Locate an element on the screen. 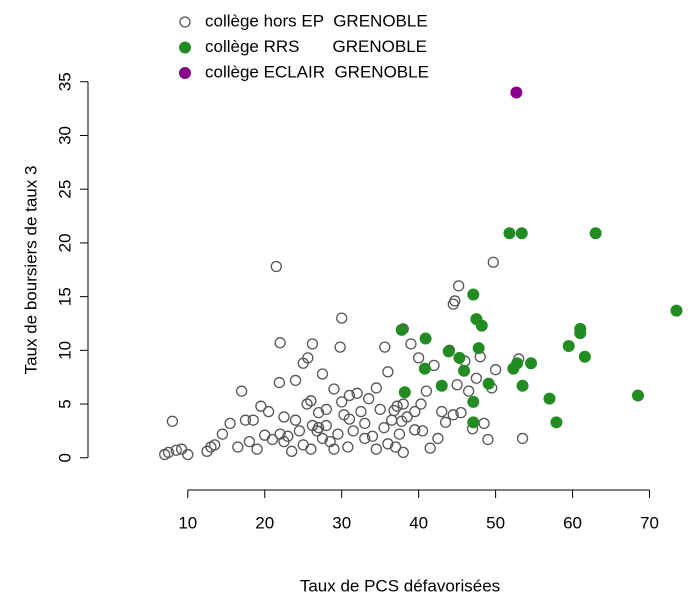 The height and width of the screenshot is (599, 694). legend-marker is located at coordinates (185, 73).